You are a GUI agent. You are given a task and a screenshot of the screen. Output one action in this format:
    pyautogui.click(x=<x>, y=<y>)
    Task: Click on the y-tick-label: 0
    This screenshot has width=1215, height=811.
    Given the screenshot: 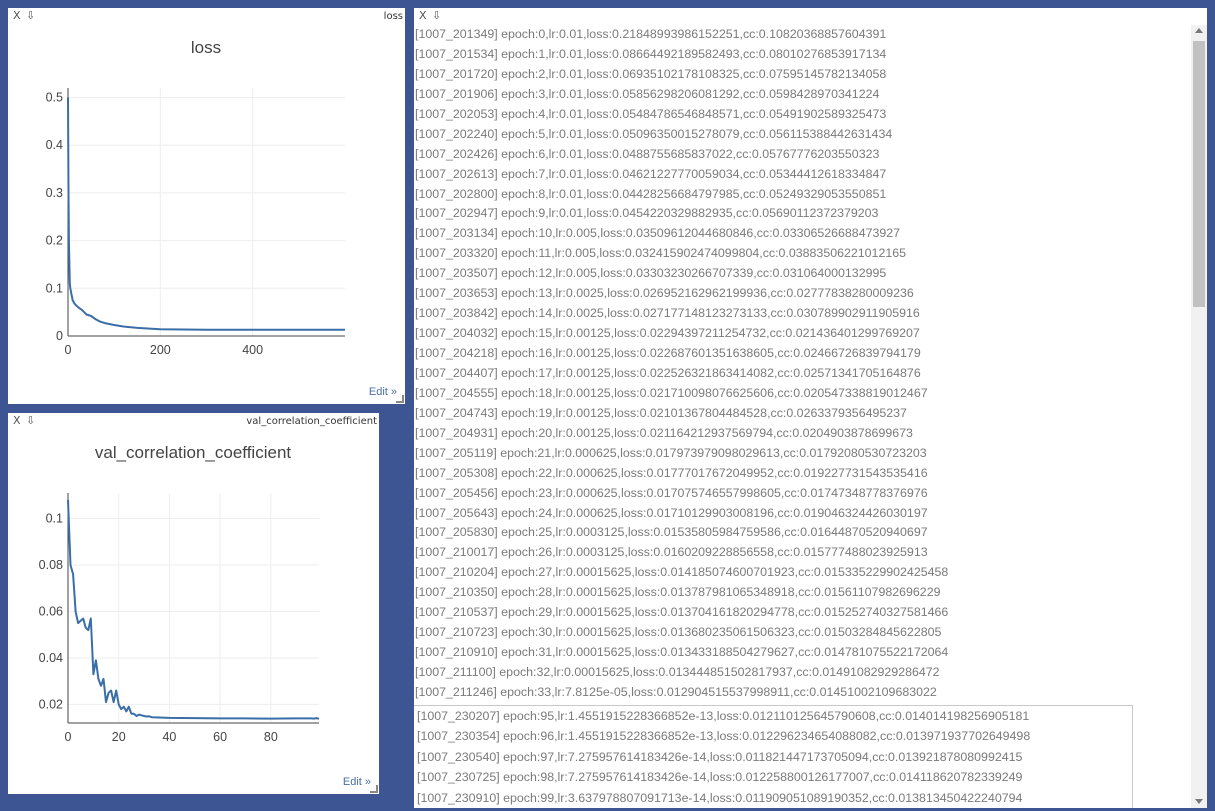 What is the action you would take?
    pyautogui.click(x=59, y=336)
    